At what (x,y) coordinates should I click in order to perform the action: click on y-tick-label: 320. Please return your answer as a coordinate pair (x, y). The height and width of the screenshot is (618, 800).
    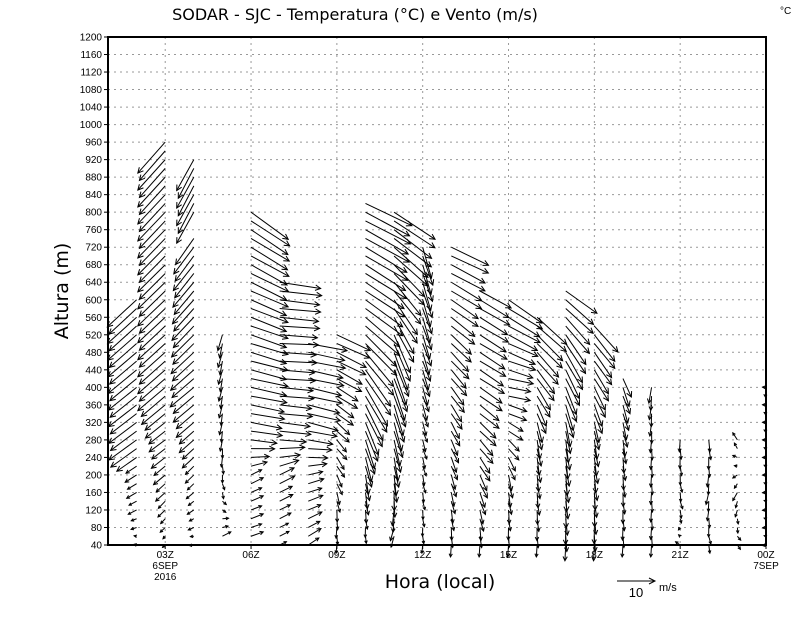
    Looking at the image, I should click on (93, 423).